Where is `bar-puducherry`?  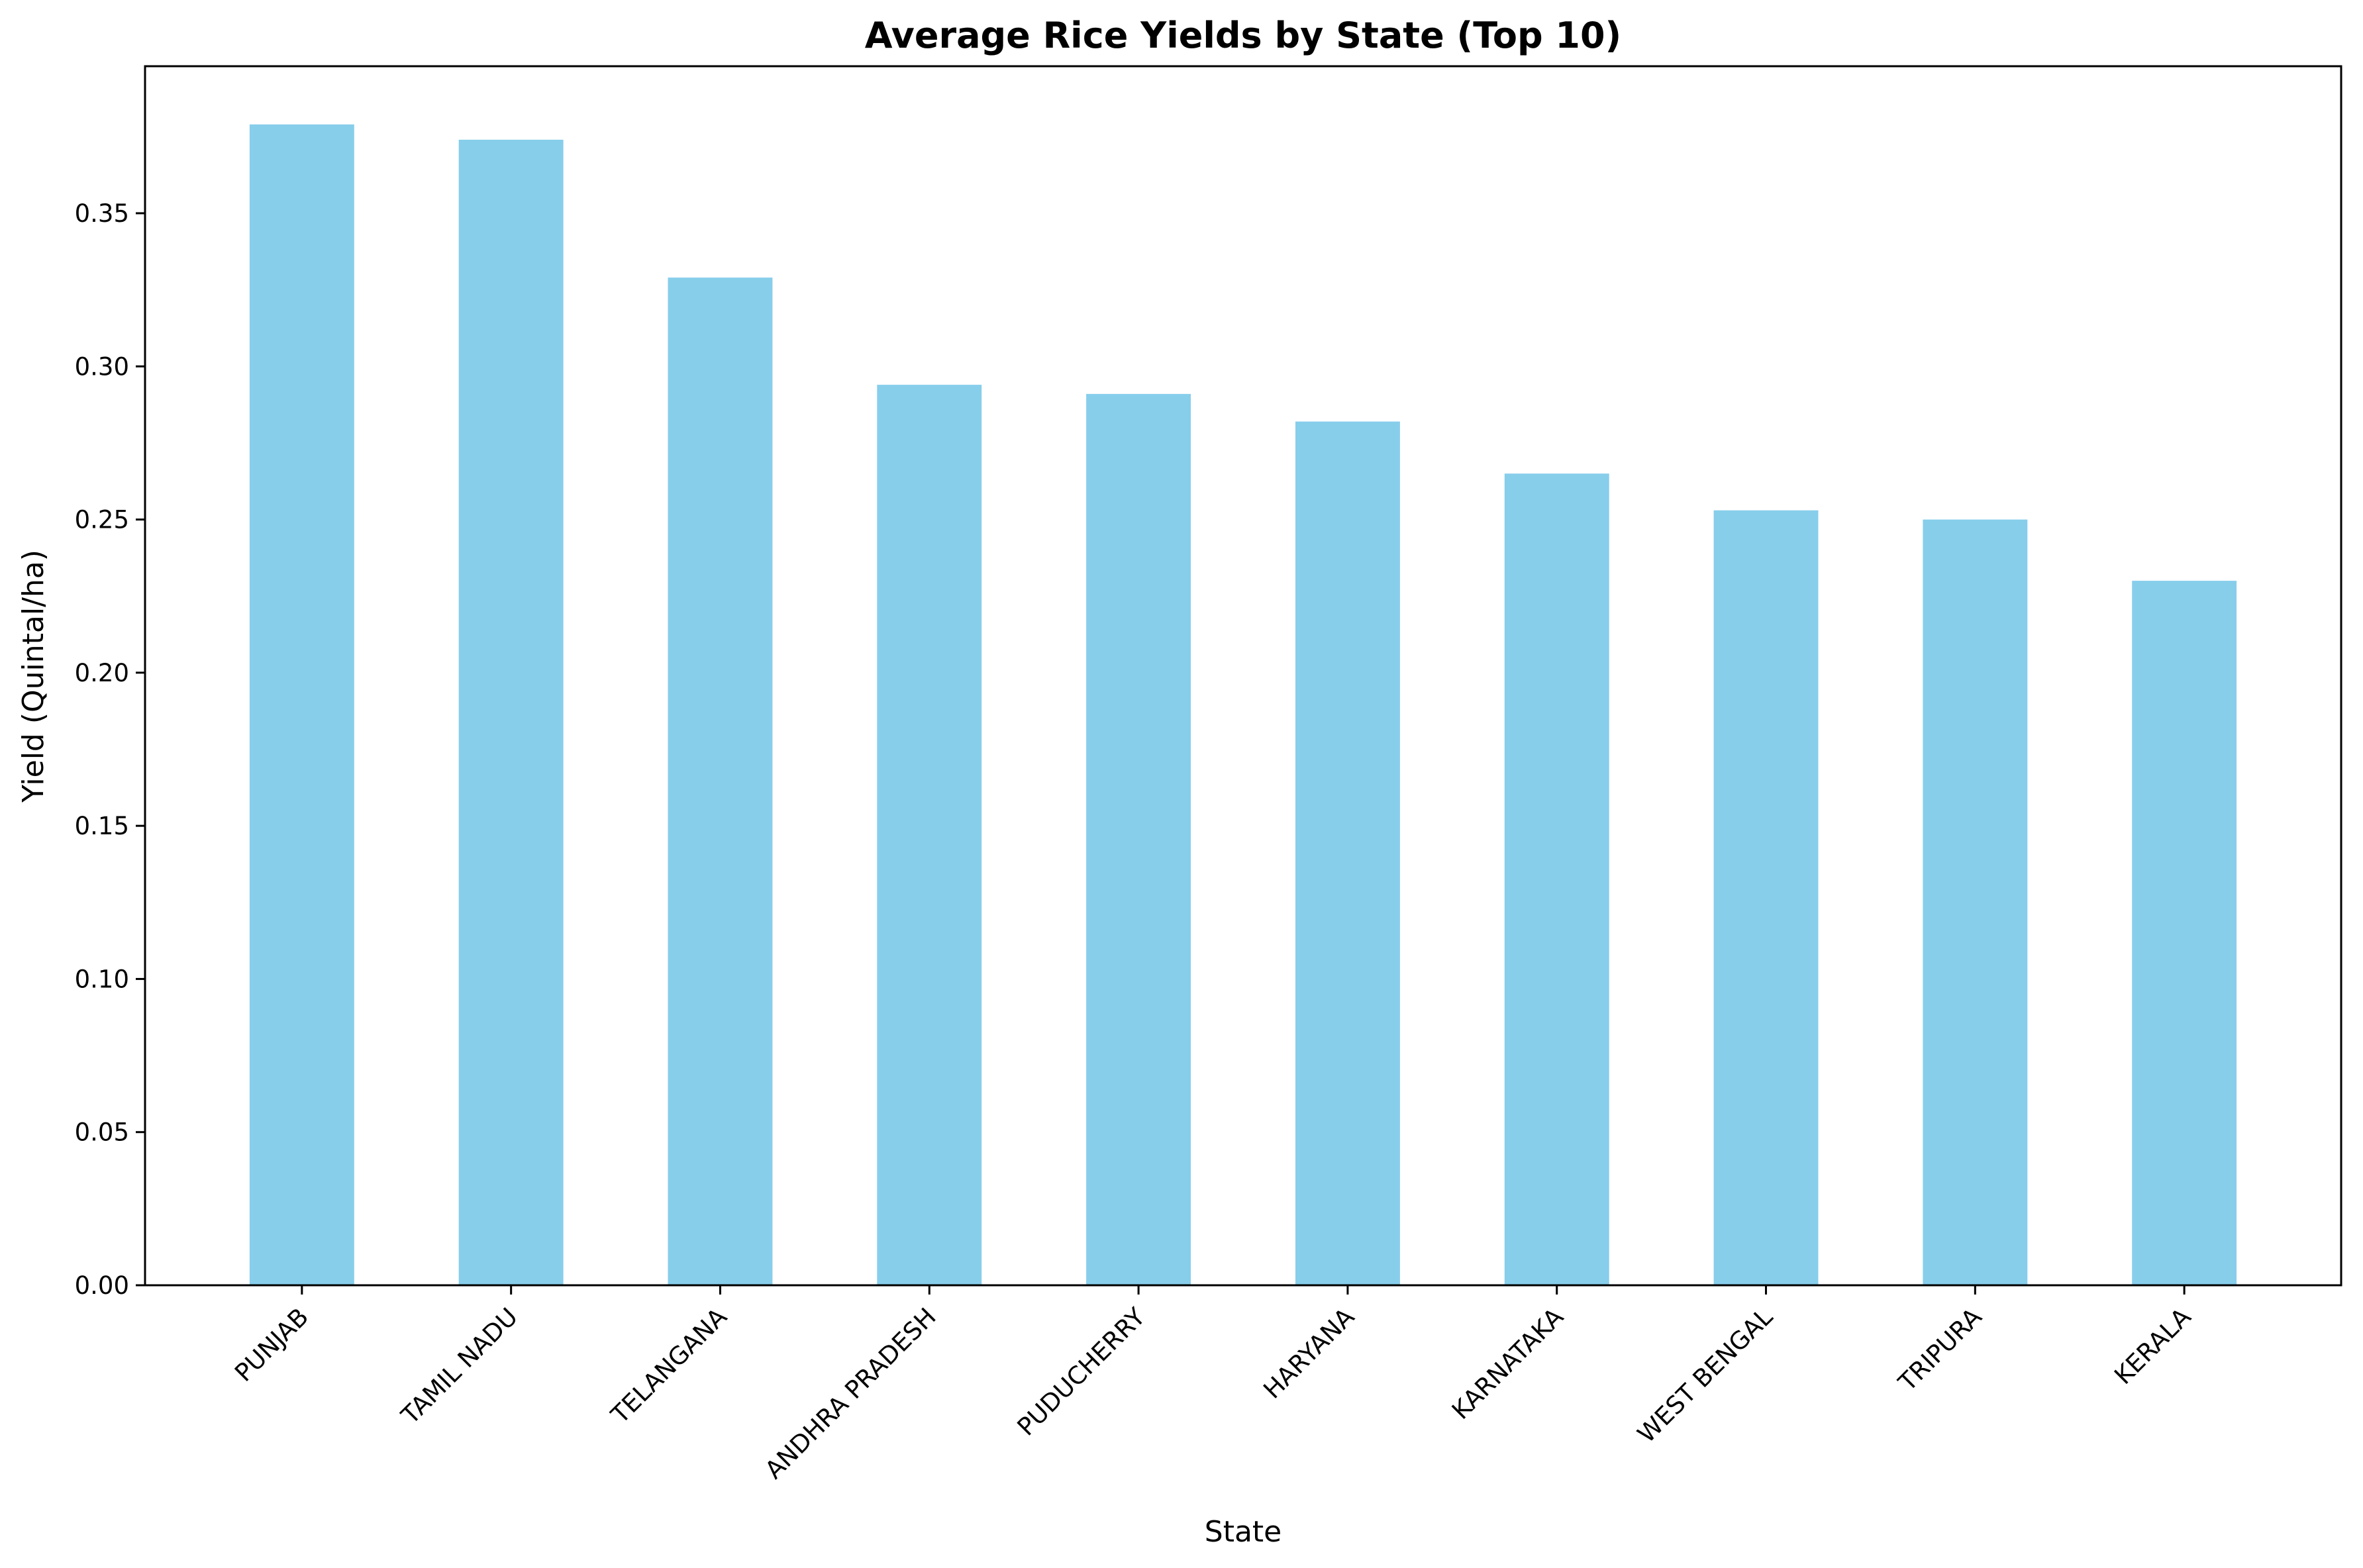 bar-puducherry is located at coordinates (1138, 839).